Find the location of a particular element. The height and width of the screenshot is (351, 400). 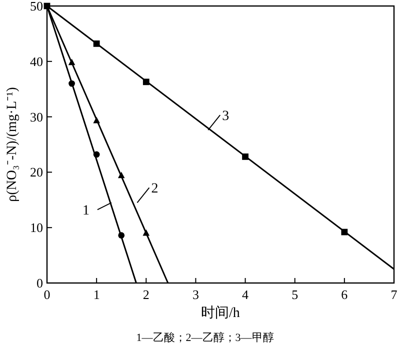

x-axis-title: 时间/h is located at coordinates (220, 313).